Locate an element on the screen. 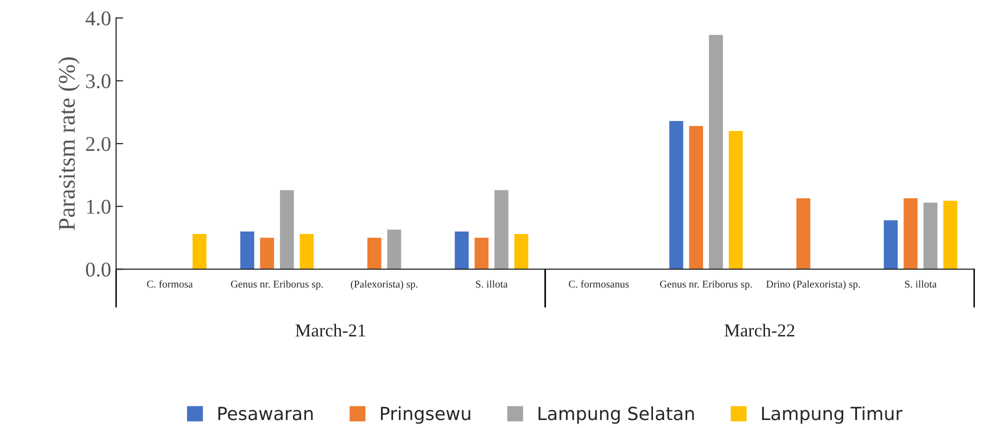 Image resolution: width=984 pixels, height=428 pixels. legend-label: Lampung Selatan is located at coordinates (616, 415).